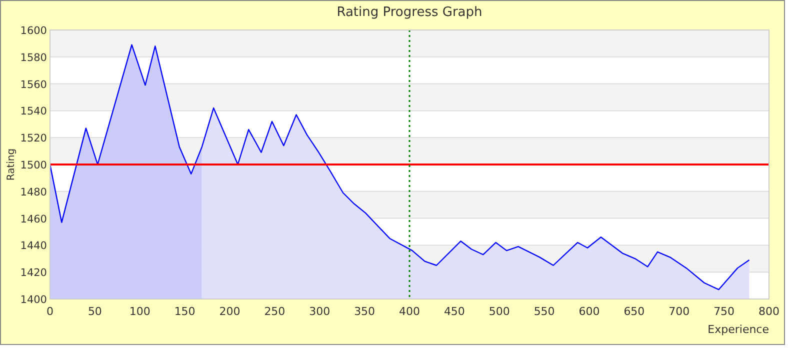  What do you see at coordinates (409, 12) in the screenshot?
I see `chart-title: Rating Progress Graph` at bounding box center [409, 12].